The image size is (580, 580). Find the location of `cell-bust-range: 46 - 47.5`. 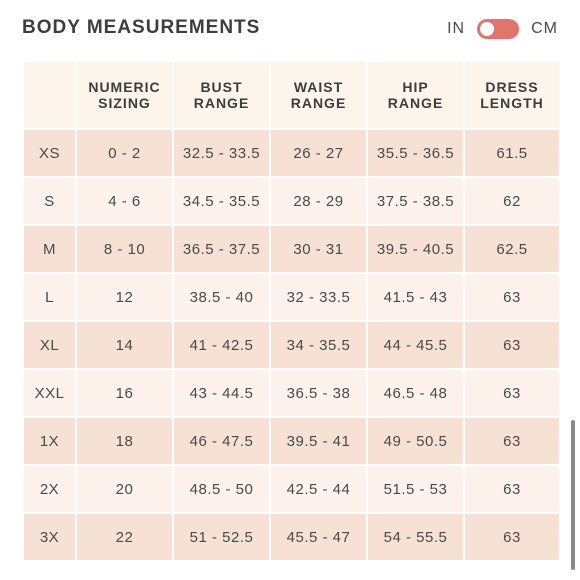

cell-bust-range: 46 - 47.5 is located at coordinates (221, 441).